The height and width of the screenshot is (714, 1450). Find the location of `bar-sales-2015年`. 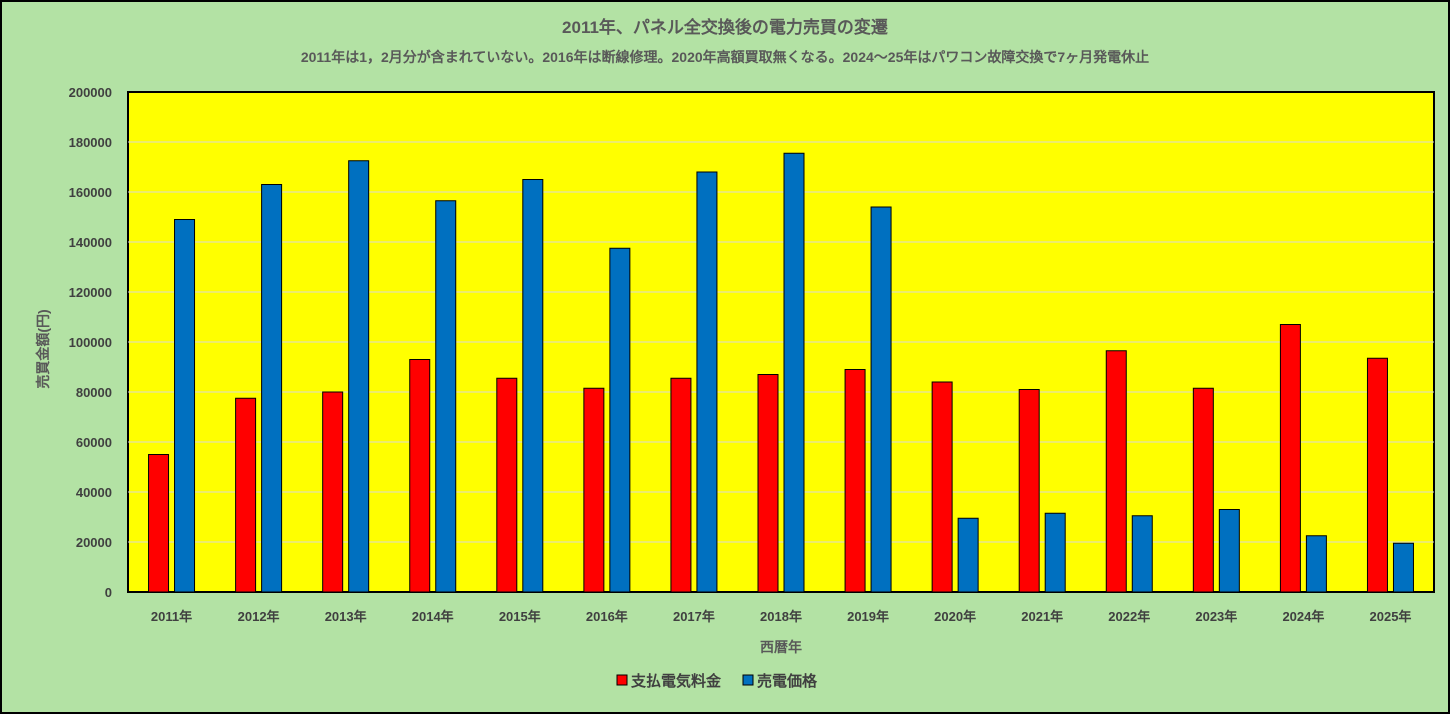

bar-sales-2015年 is located at coordinates (533, 386).